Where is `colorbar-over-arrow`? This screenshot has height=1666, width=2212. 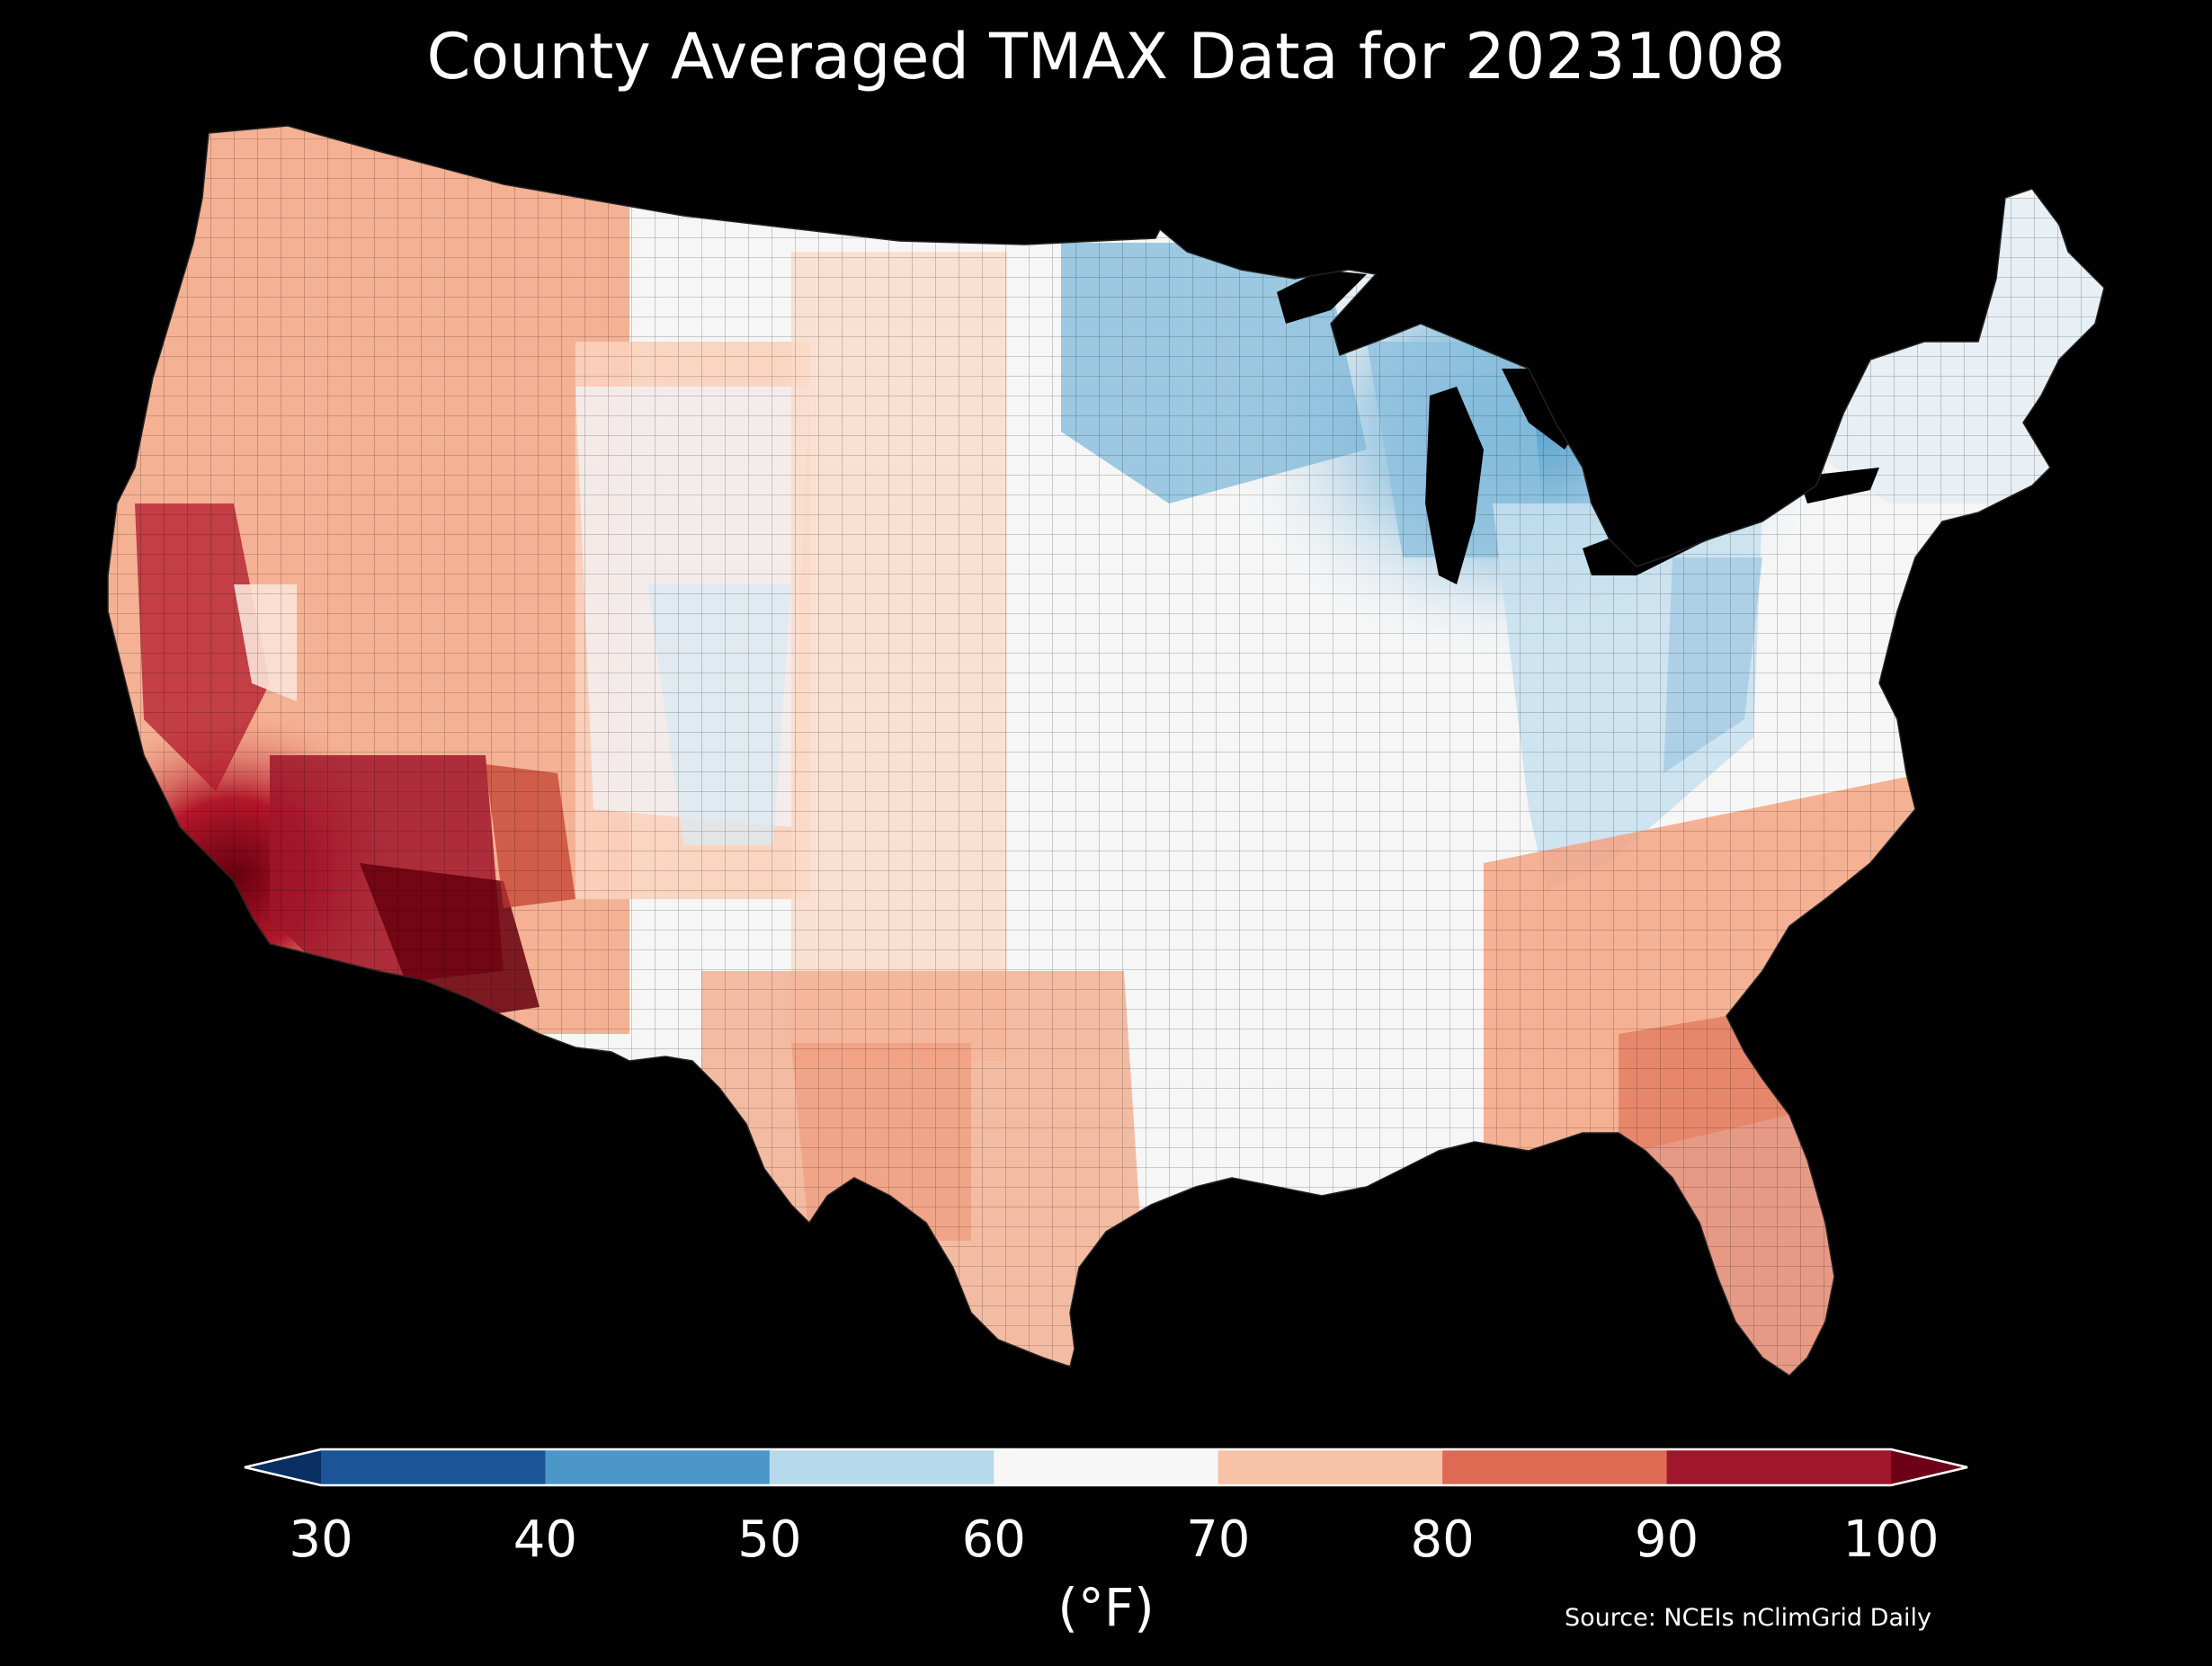
colorbar-over-arrow is located at coordinates (1929, 1467).